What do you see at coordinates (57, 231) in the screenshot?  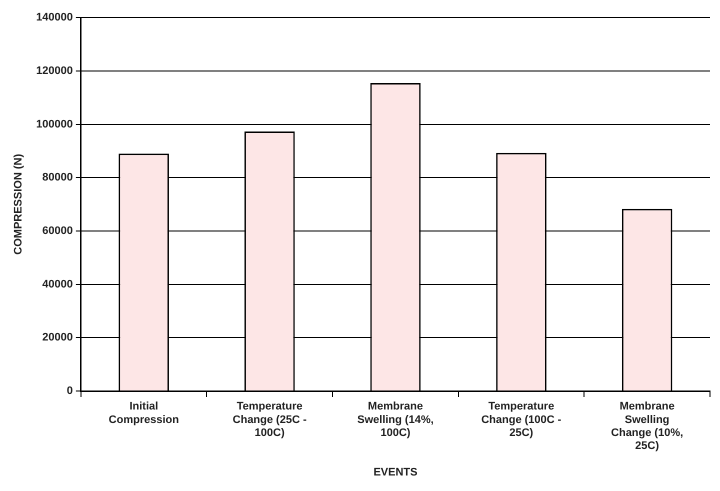 I see `y-tick-label: 60000` at bounding box center [57, 231].